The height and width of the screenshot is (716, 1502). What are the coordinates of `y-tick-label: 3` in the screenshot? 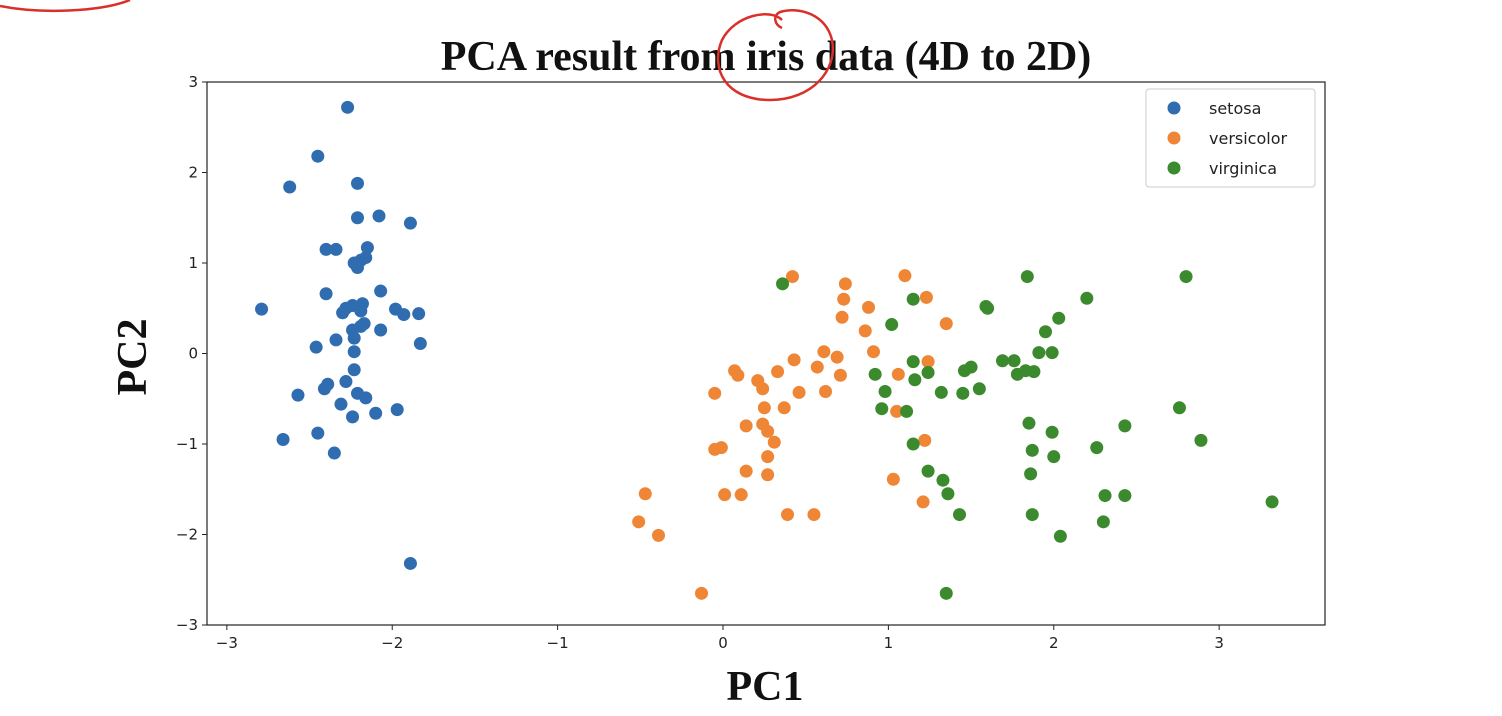 It's located at (193, 82).